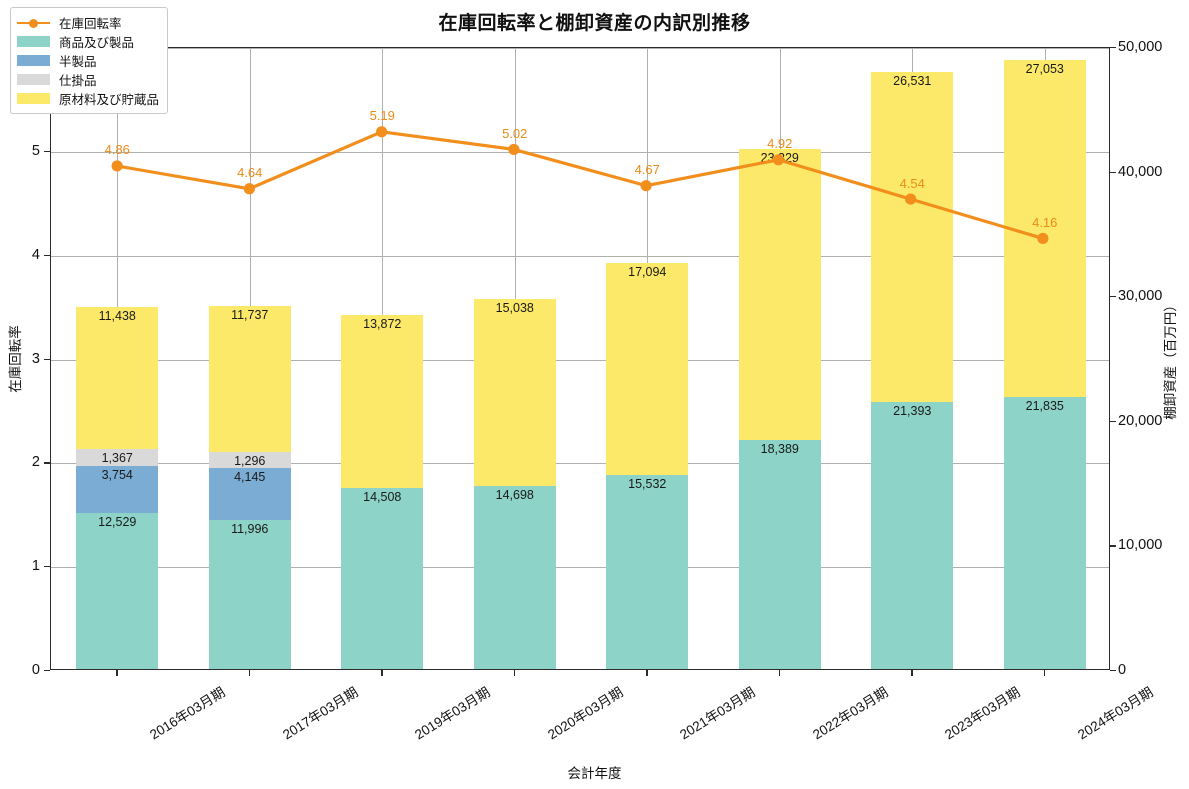  Describe the element at coordinates (47, 463) in the screenshot. I see `y-axis-left-tick-mark` at that location.